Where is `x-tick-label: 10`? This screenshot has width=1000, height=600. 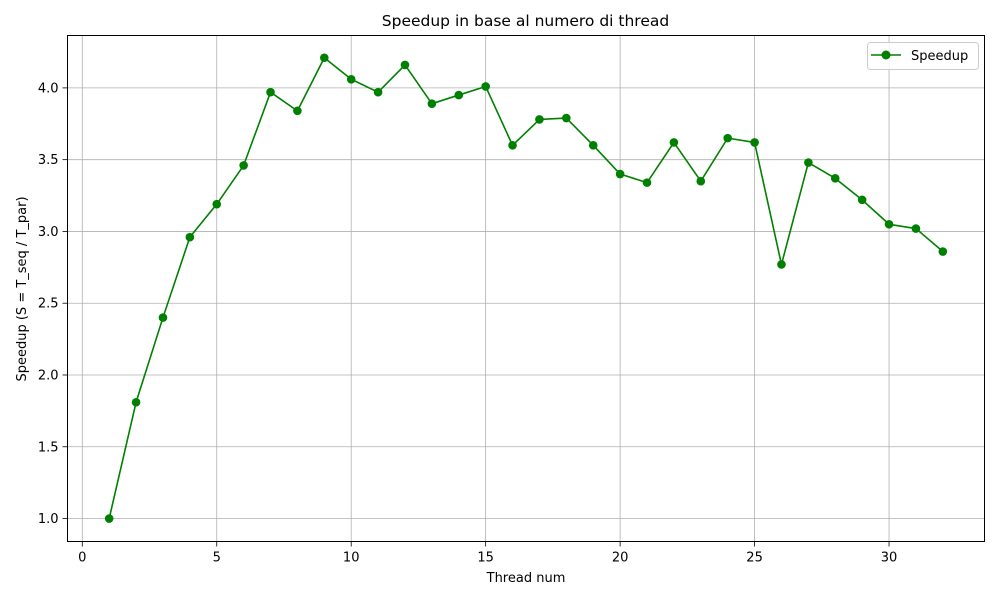
x-tick-label: 10 is located at coordinates (351, 558).